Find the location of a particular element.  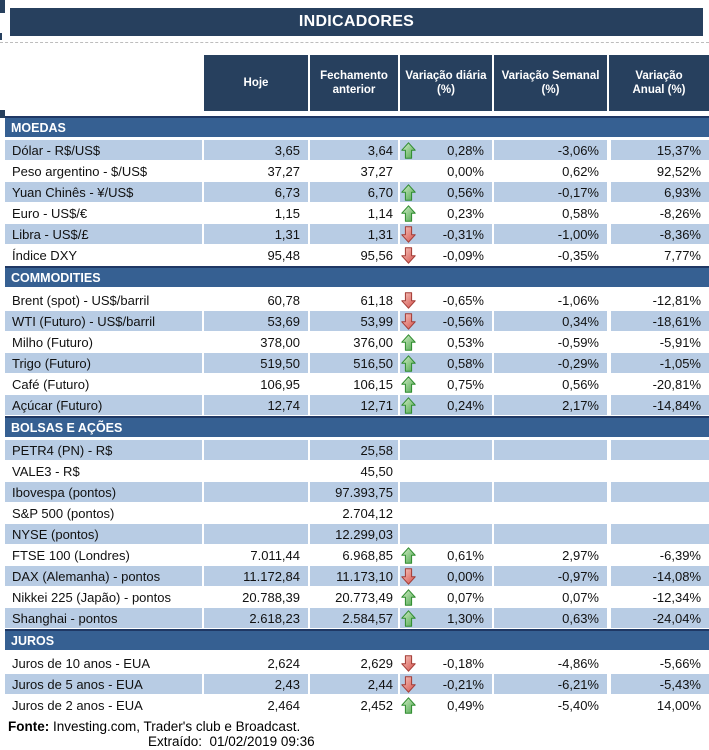

cell-variacao-semanal: -0,17% is located at coordinates (549, 192).